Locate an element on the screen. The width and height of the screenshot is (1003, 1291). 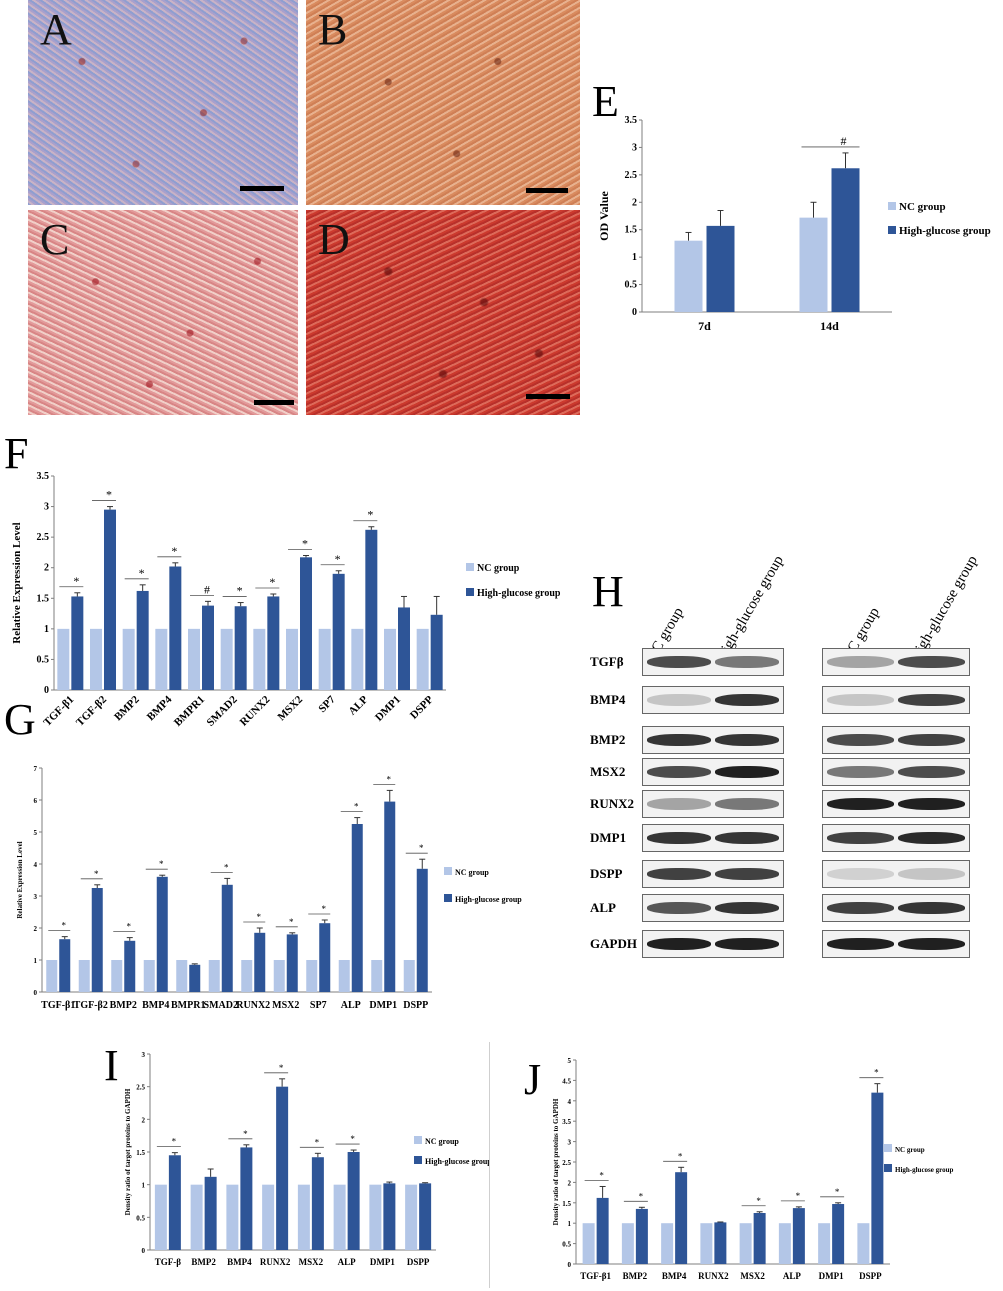
x-tick-label: 7d is located at coordinates (704, 326).